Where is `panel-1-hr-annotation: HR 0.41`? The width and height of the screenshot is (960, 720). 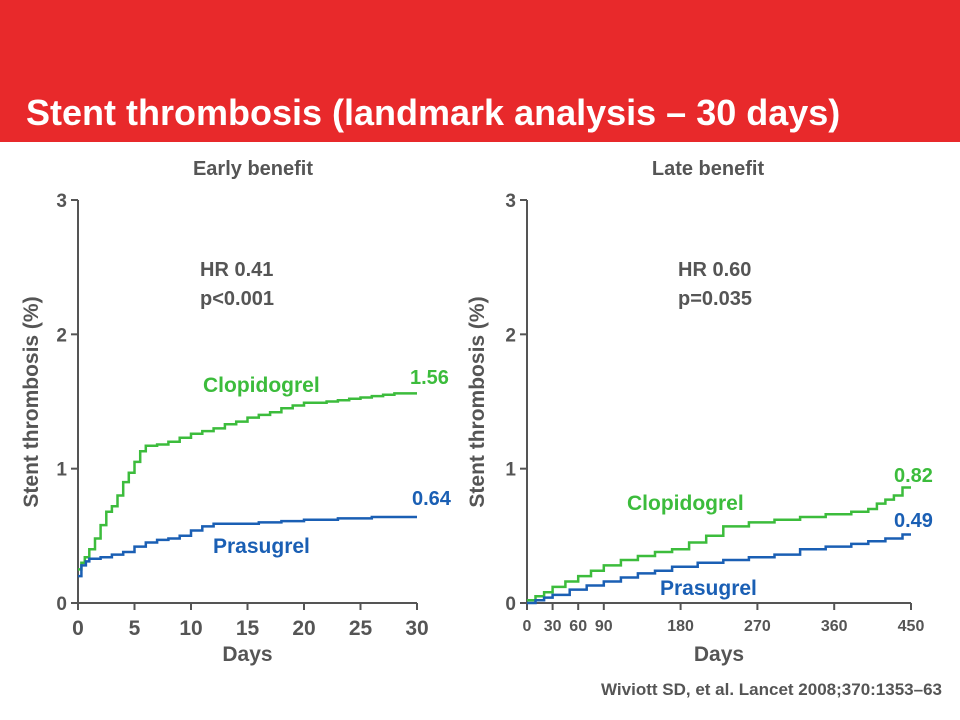 panel-1-hr-annotation: HR 0.41 is located at coordinates (236, 270).